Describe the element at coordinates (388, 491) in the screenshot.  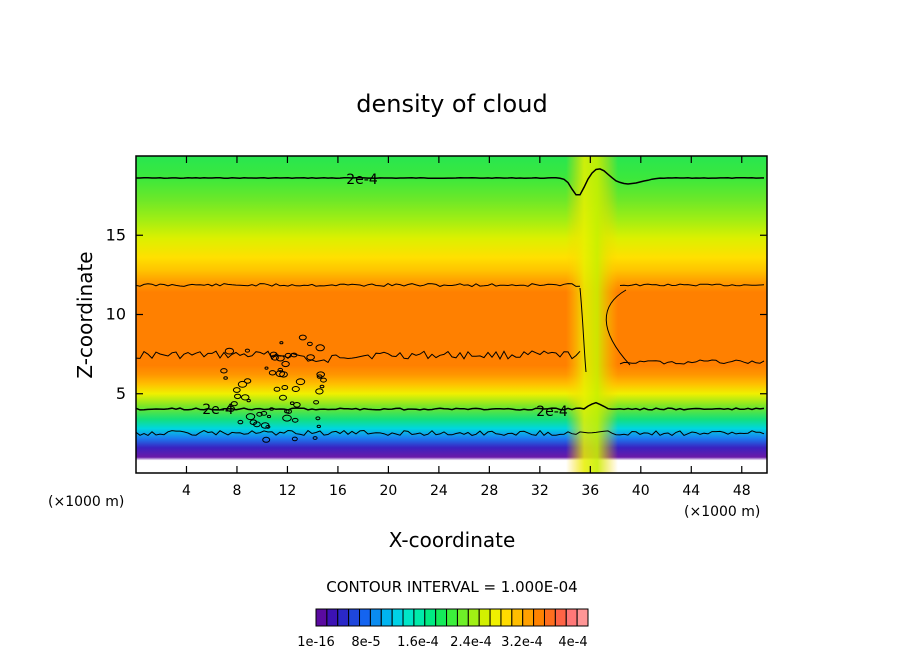
I see `x-tick-label: 20` at that location.